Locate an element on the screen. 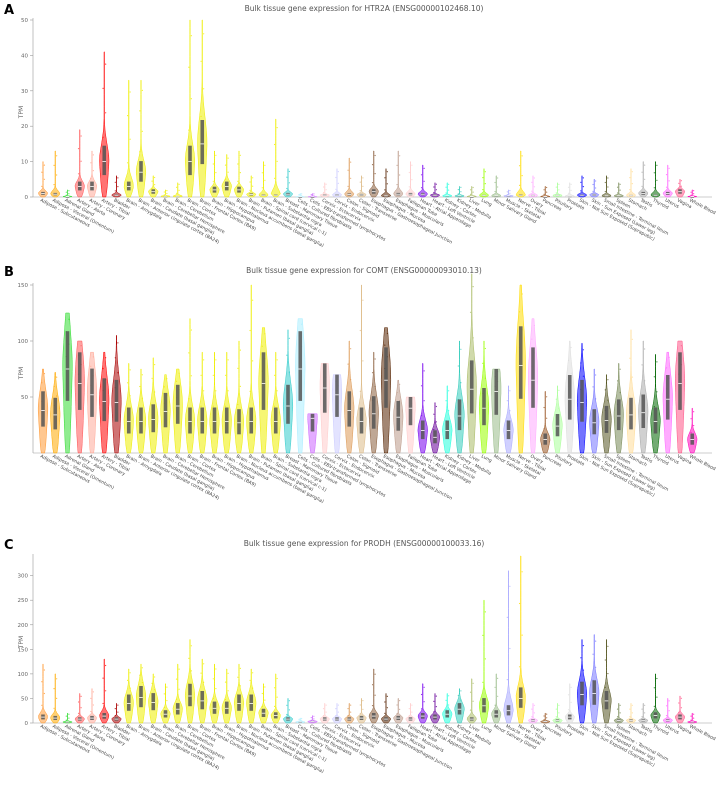 The width and height of the screenshot is (728, 800). iqr-box-brain-substantia-nigra is located at coordinates (275, 420).